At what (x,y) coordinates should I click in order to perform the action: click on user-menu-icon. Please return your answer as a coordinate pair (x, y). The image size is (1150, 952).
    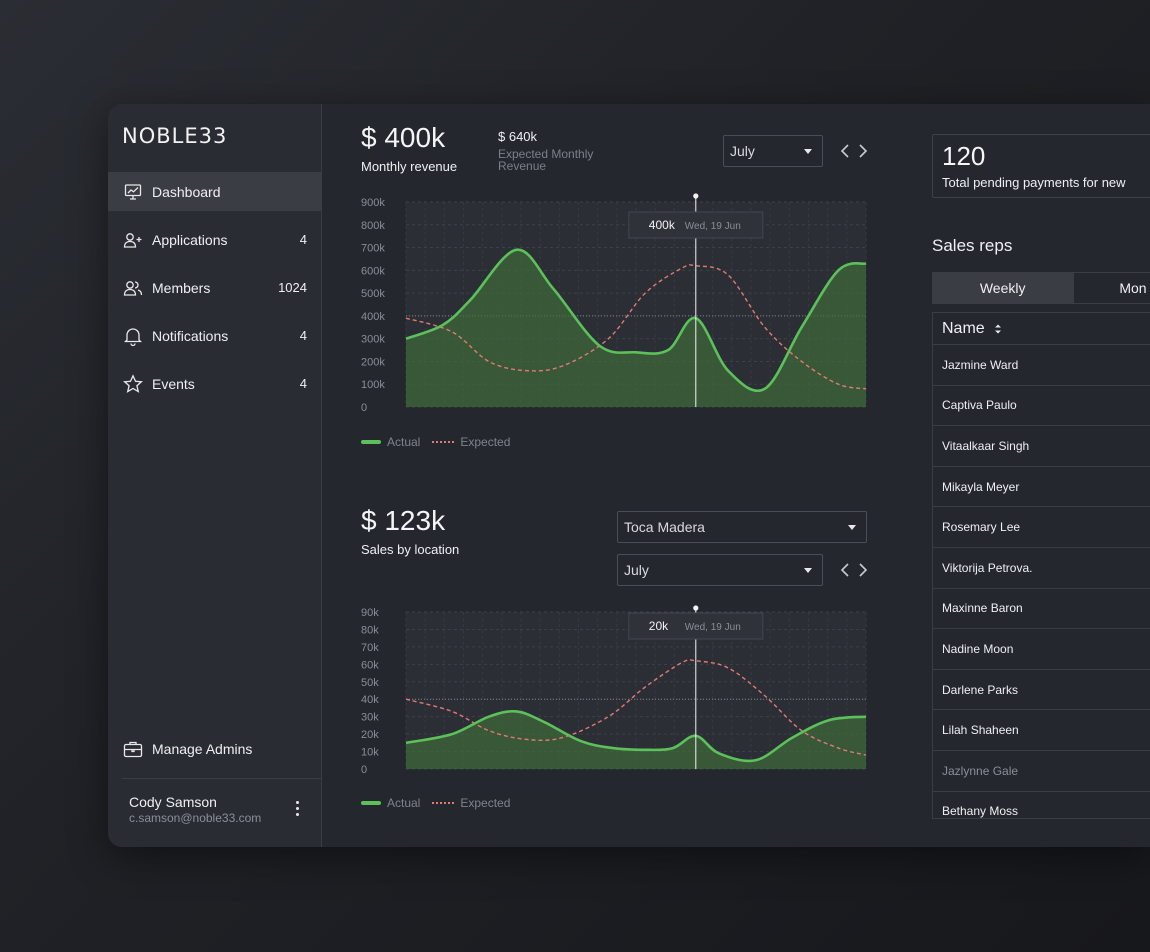
    Looking at the image, I should click on (297, 810).